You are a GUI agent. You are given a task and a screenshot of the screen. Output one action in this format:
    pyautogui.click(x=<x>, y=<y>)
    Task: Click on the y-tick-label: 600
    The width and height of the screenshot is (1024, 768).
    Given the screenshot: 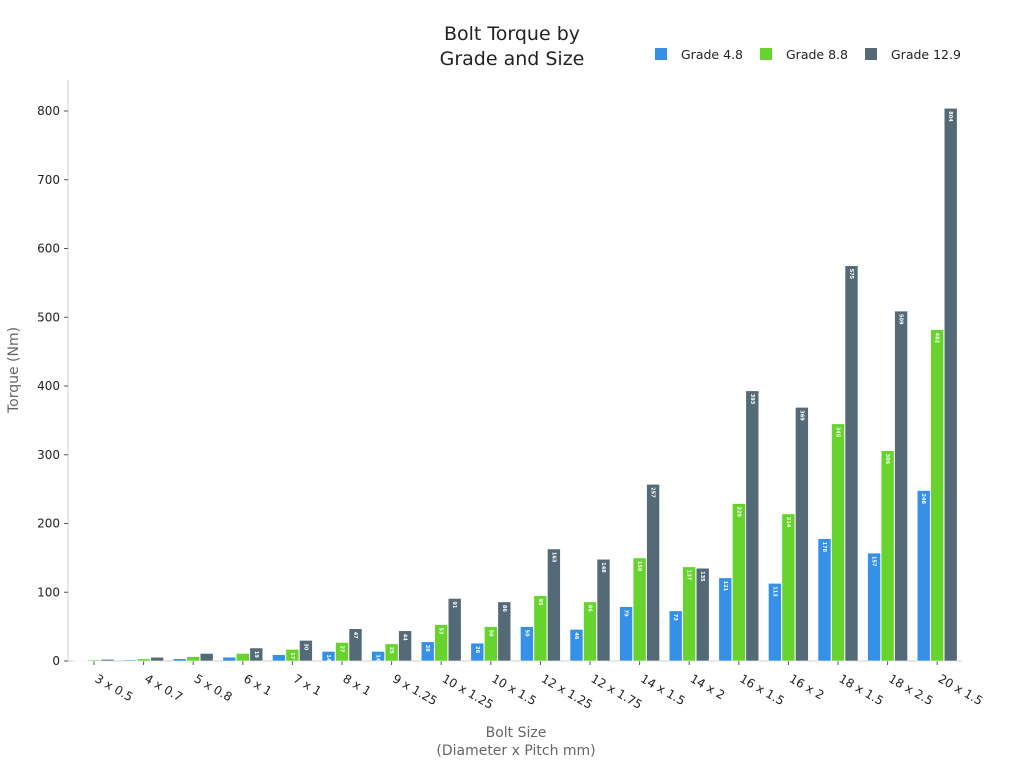 What is the action you would take?
    pyautogui.click(x=48, y=249)
    